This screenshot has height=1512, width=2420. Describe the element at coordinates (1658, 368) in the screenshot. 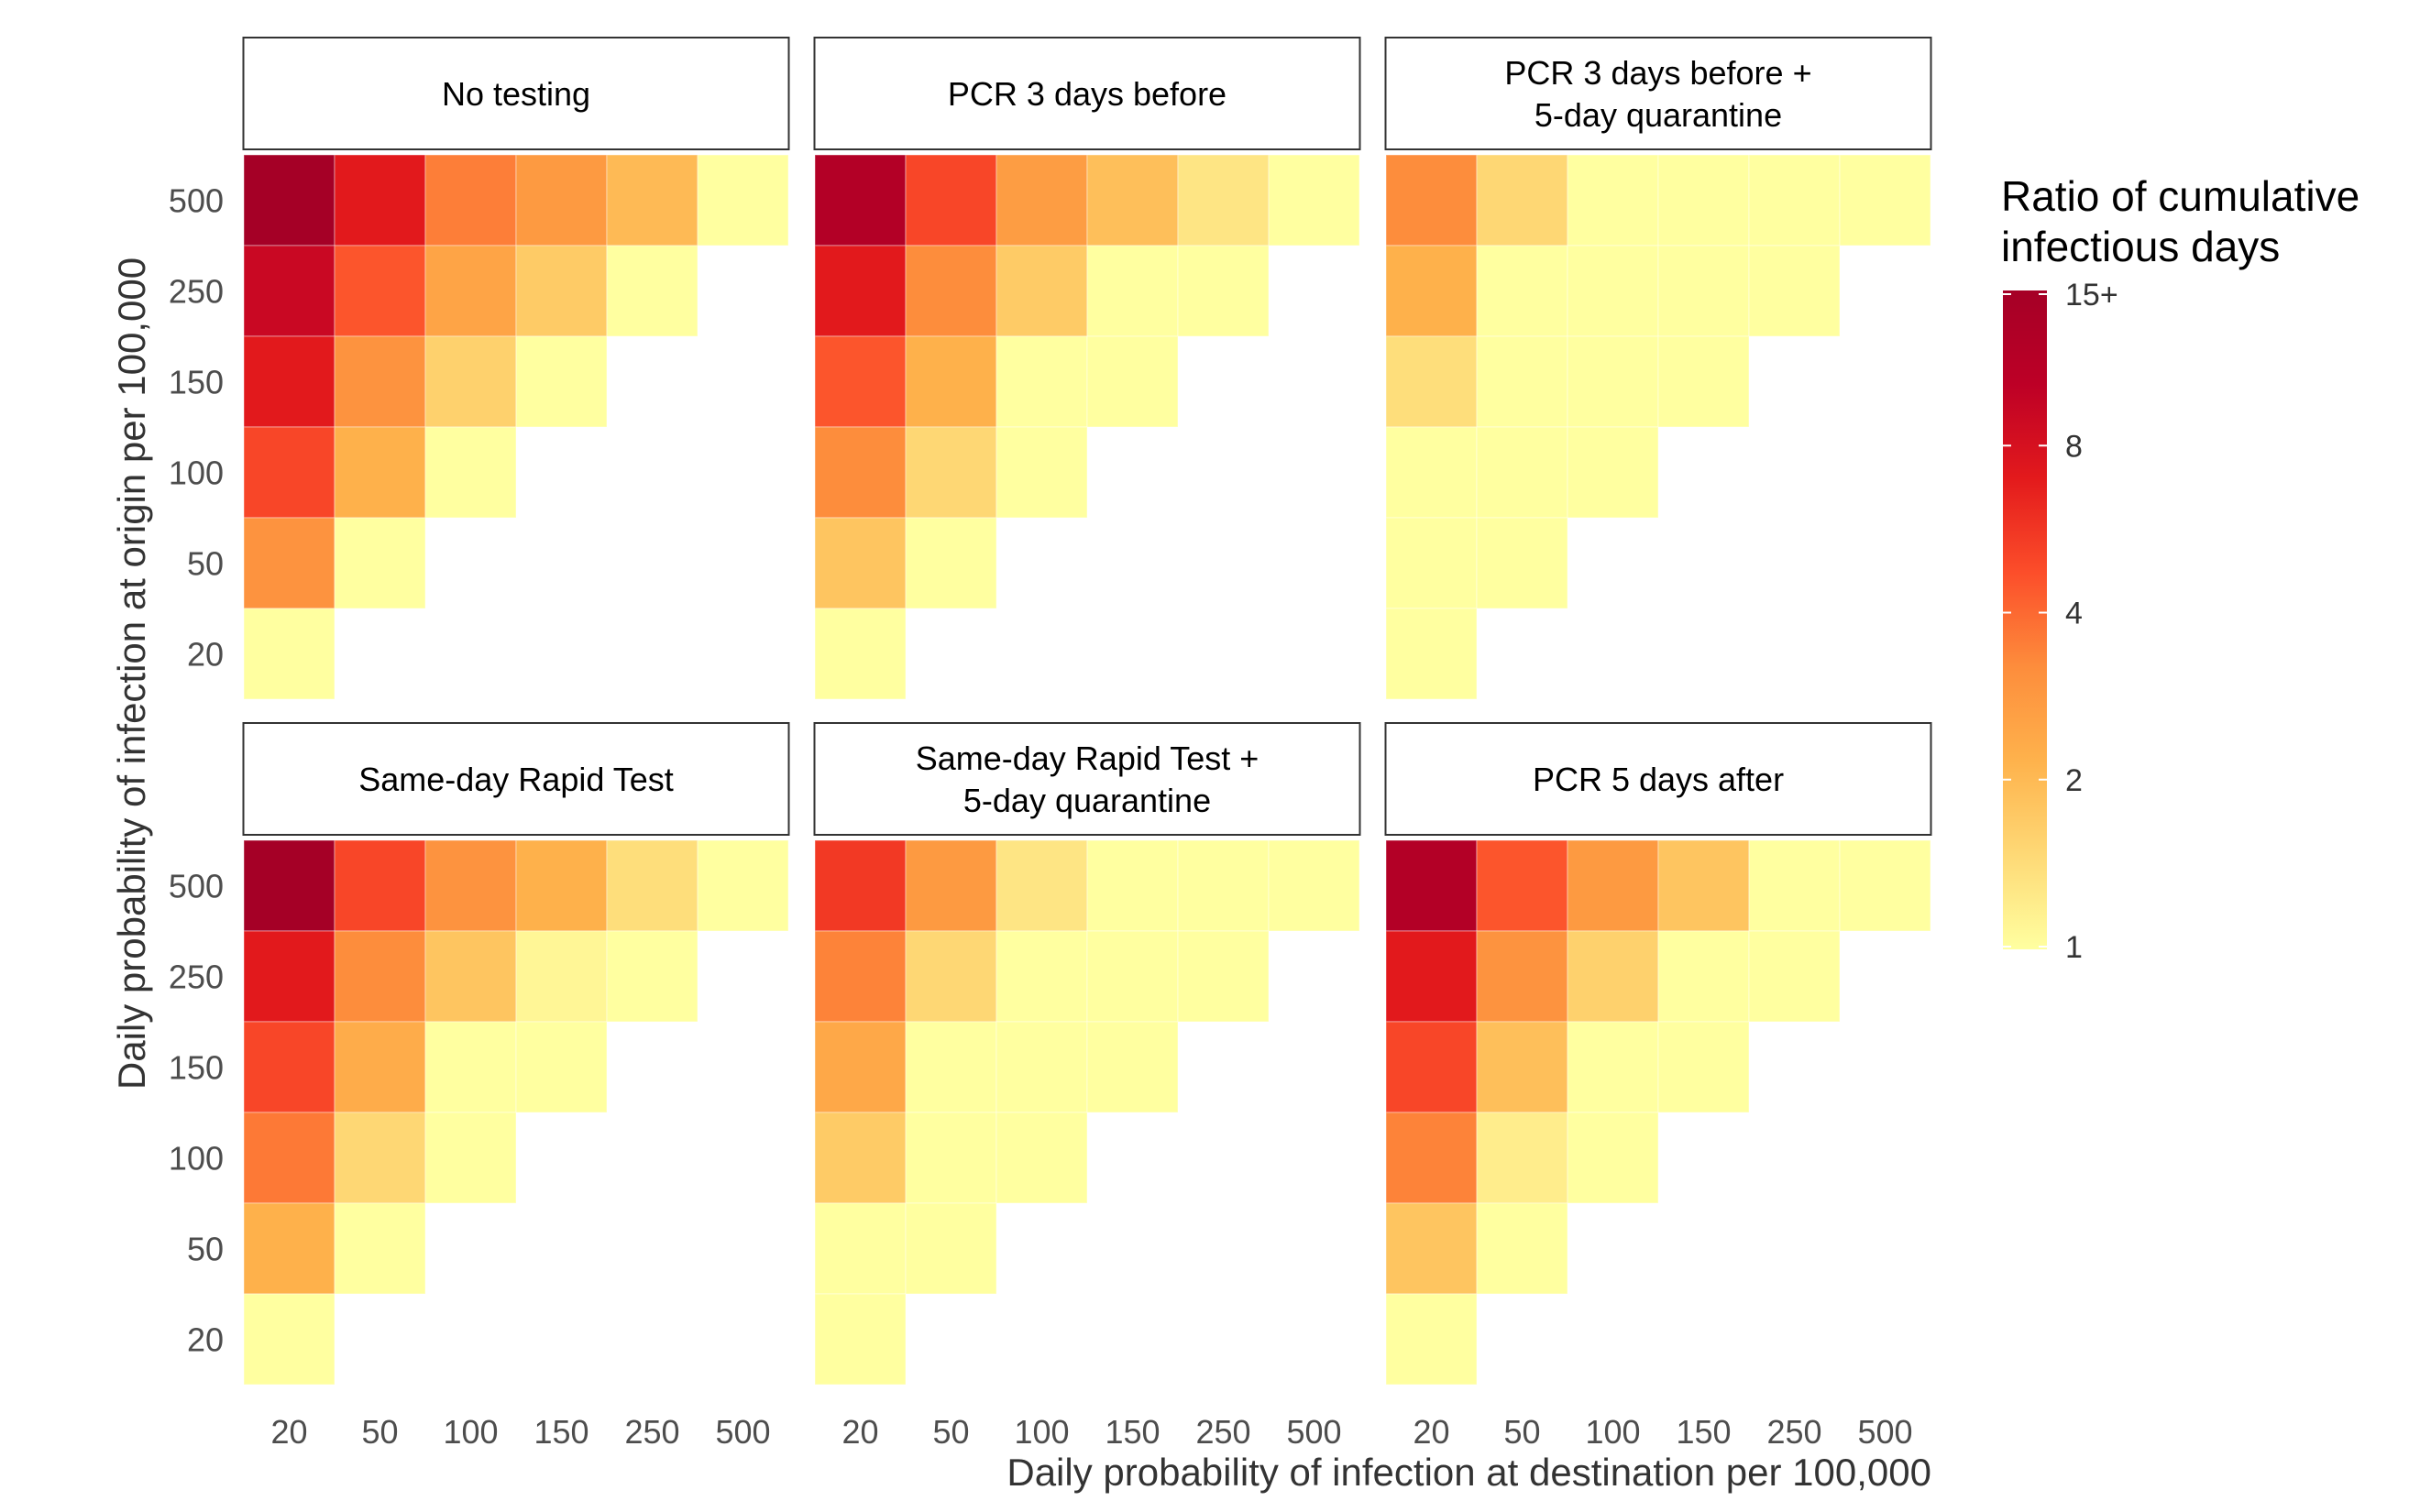

I see `panel: PCR 3 days before +5-day quarantine` at that location.